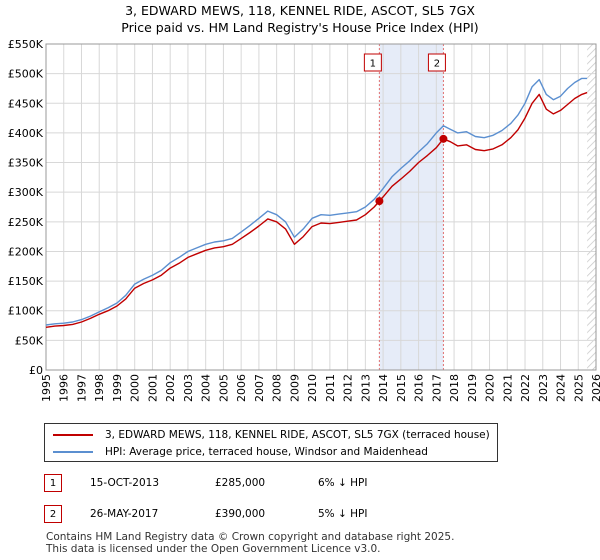 This screenshot has width=600, height=560. Describe the element at coordinates (294, 388) in the screenshot. I see `x-tick-label: 2009` at that location.